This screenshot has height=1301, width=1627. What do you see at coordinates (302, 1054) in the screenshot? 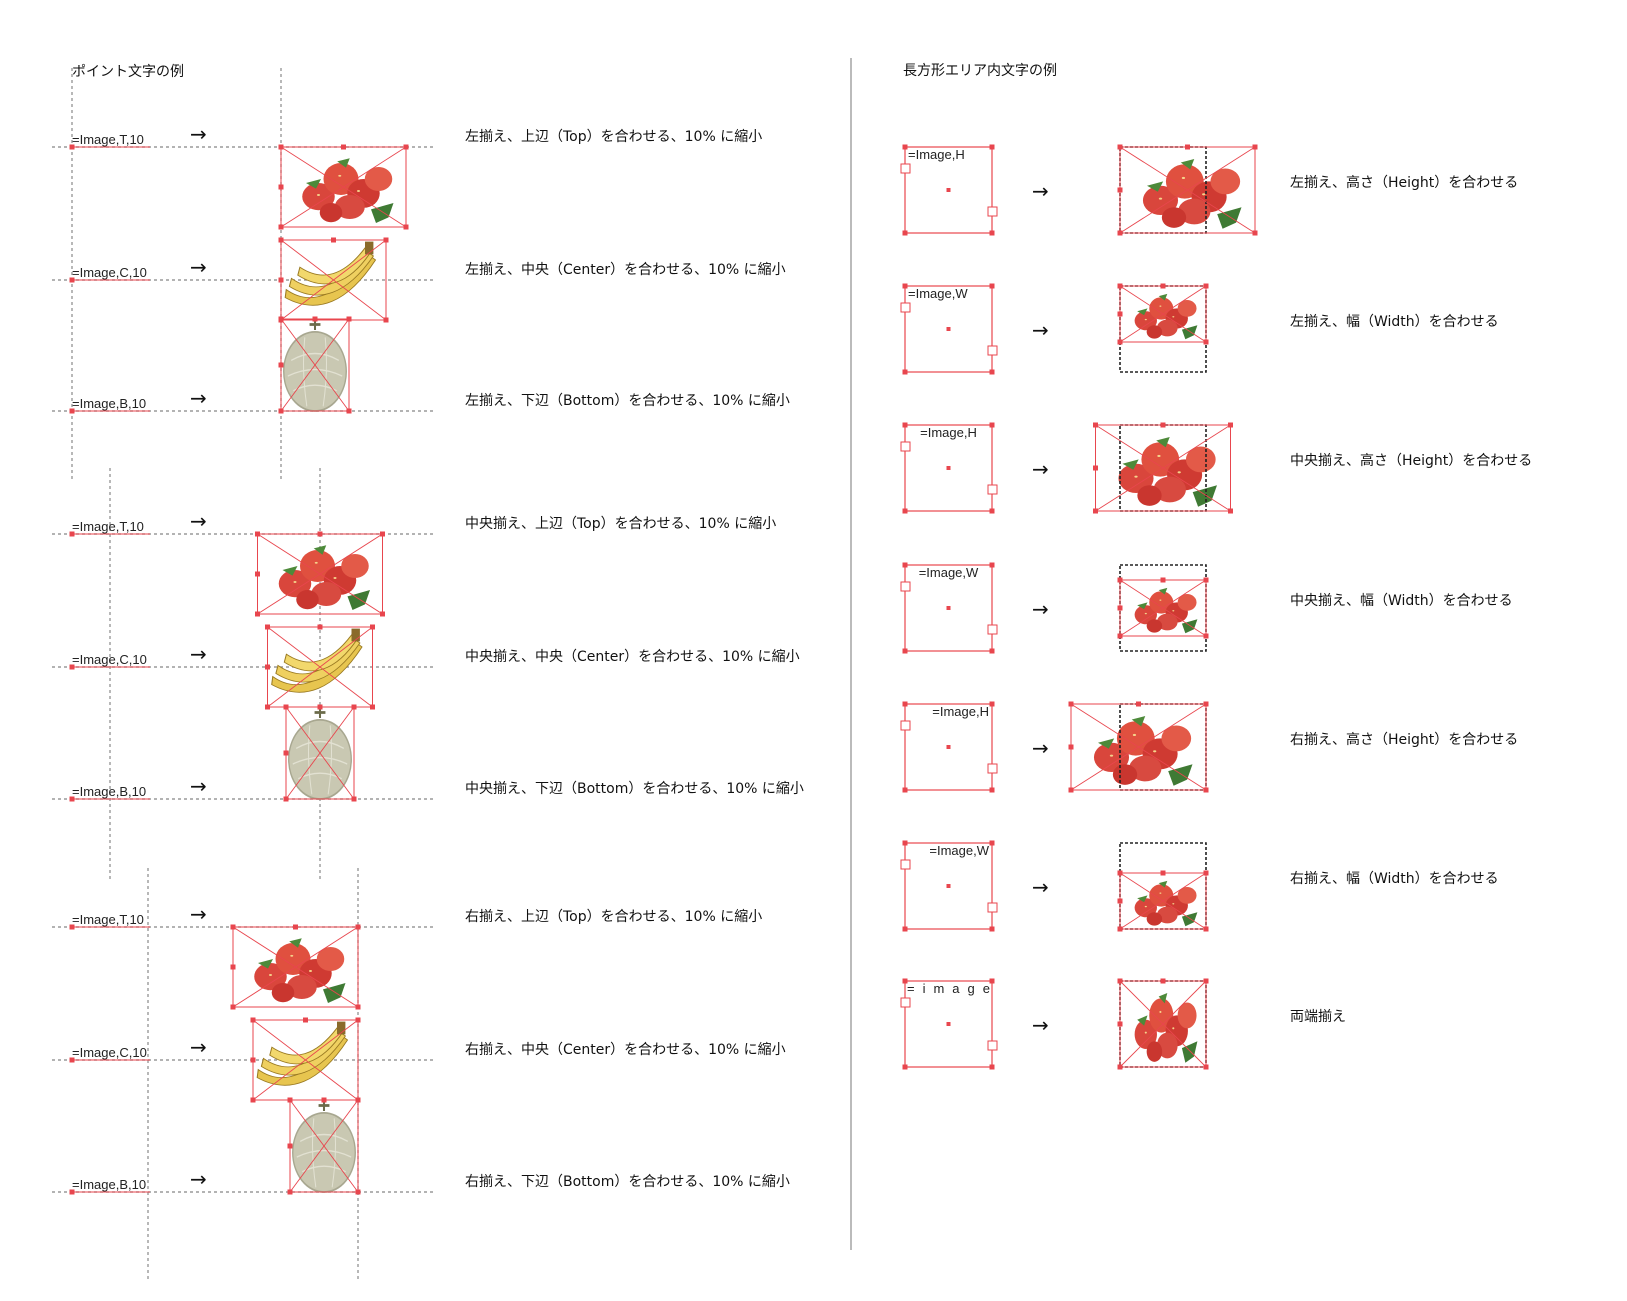
I see `banana-image` at bounding box center [302, 1054].